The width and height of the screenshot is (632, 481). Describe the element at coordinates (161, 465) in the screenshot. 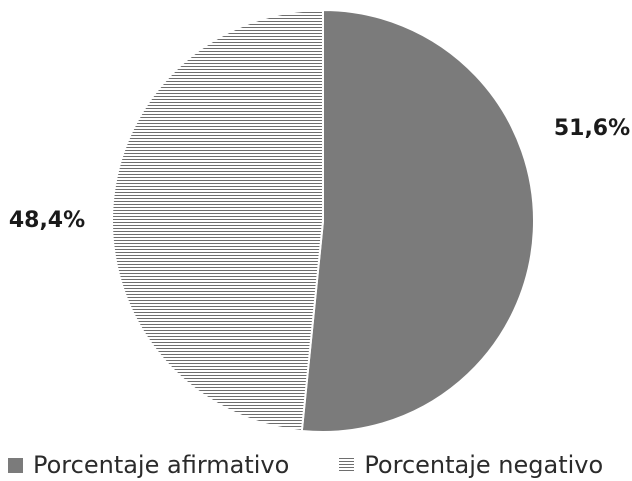

I see `legend-label-afirmativo: Porcentaje afirmativo` at that location.